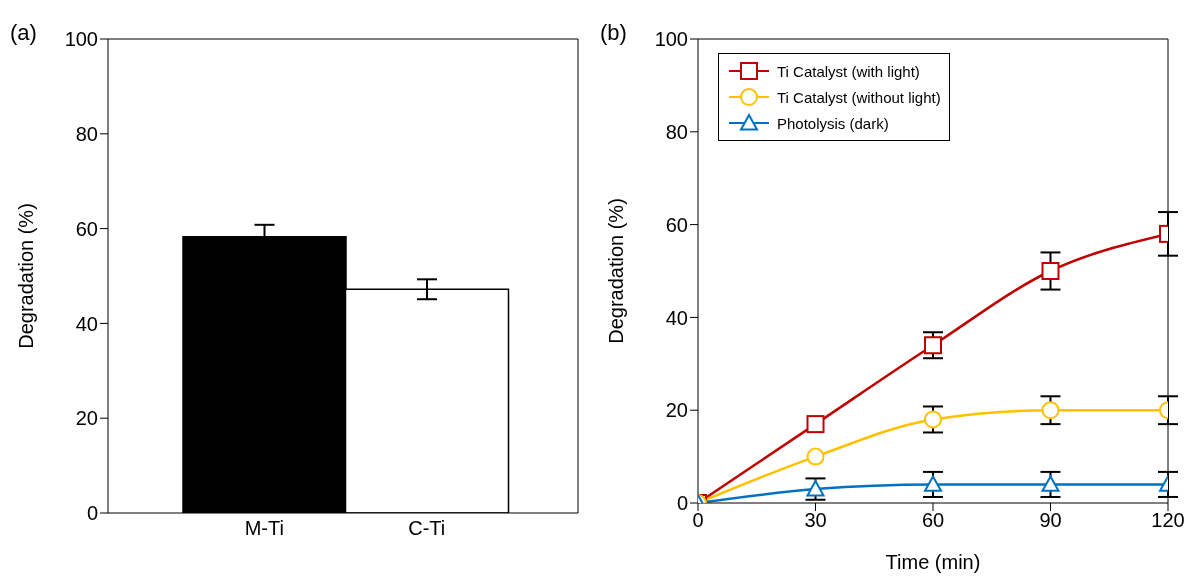 Image resolution: width=1195 pixels, height=583 pixels. Describe the element at coordinates (933, 520) in the screenshot. I see `x-tick-label: 60` at that location.